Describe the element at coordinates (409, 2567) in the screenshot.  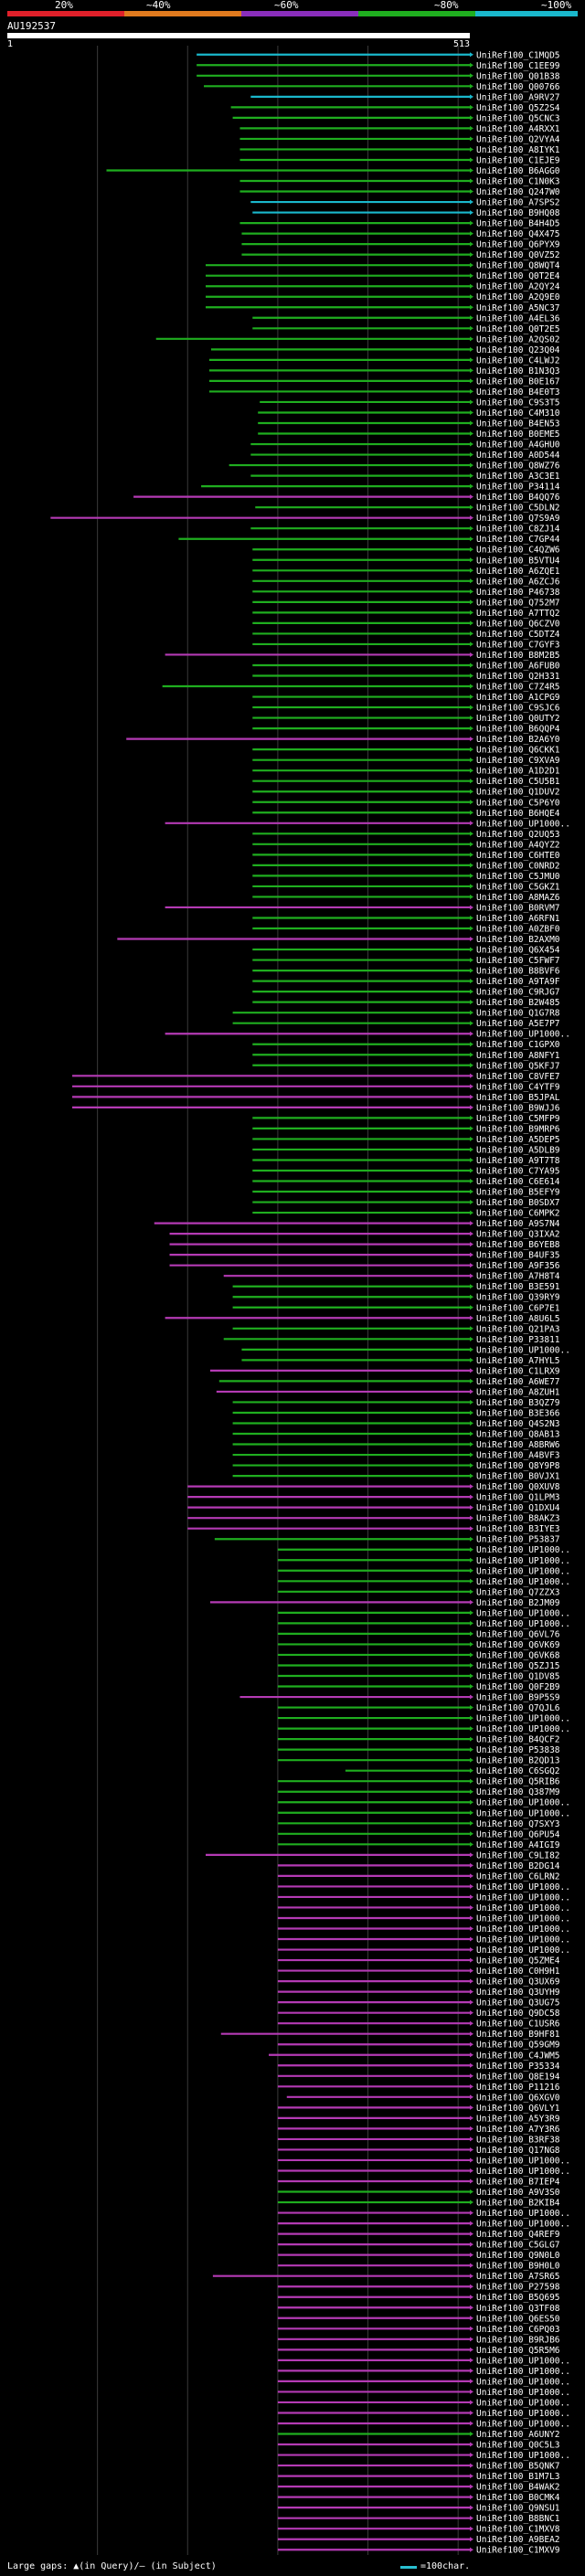
I see `scale-key-line` at that location.